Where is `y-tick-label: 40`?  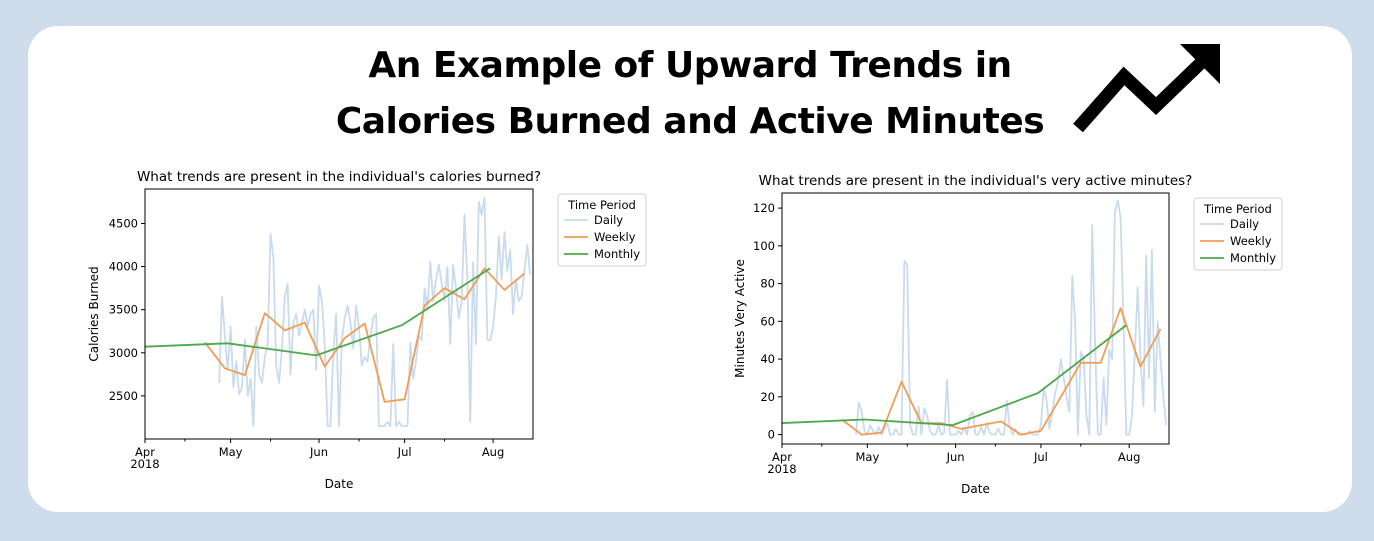
y-tick-label: 40 is located at coordinates (767, 359).